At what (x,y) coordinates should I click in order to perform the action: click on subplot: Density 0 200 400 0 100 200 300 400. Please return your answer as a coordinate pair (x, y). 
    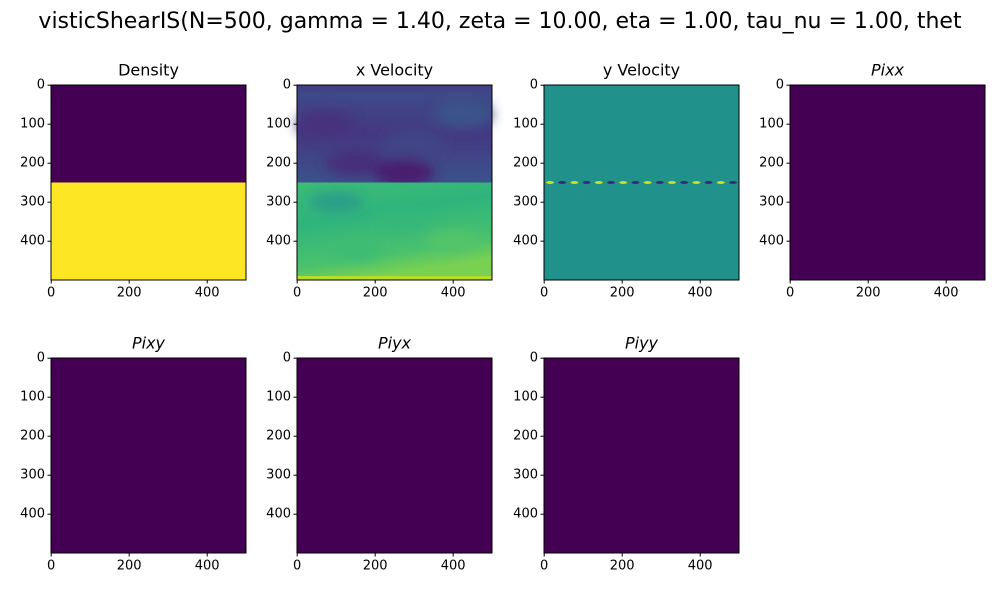
    Looking at the image, I should click on (133, 181).